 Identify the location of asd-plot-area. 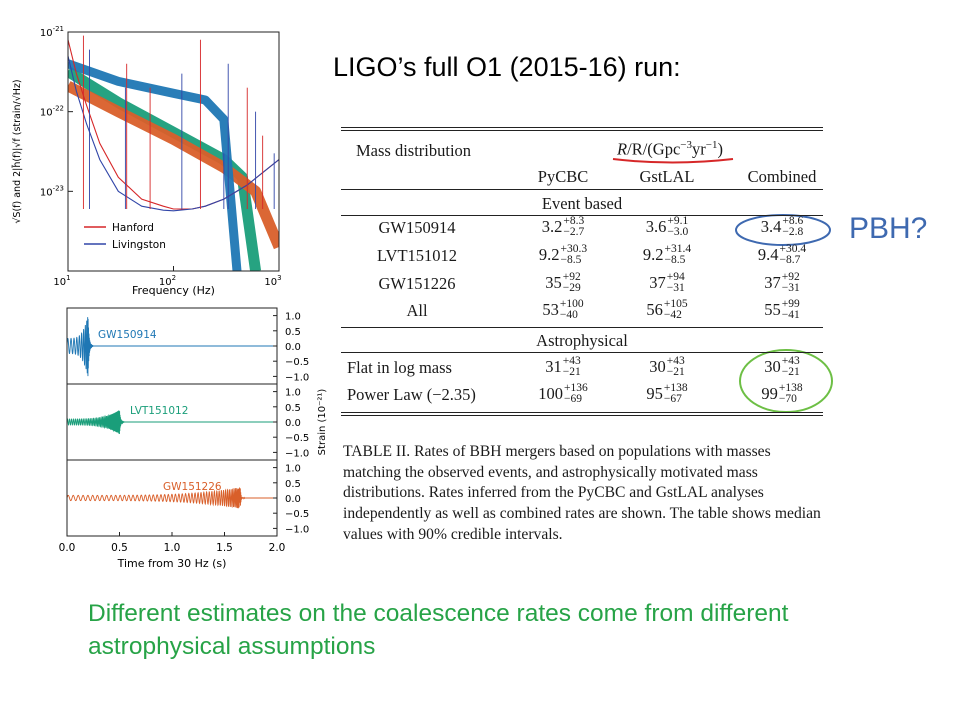
(173, 153).